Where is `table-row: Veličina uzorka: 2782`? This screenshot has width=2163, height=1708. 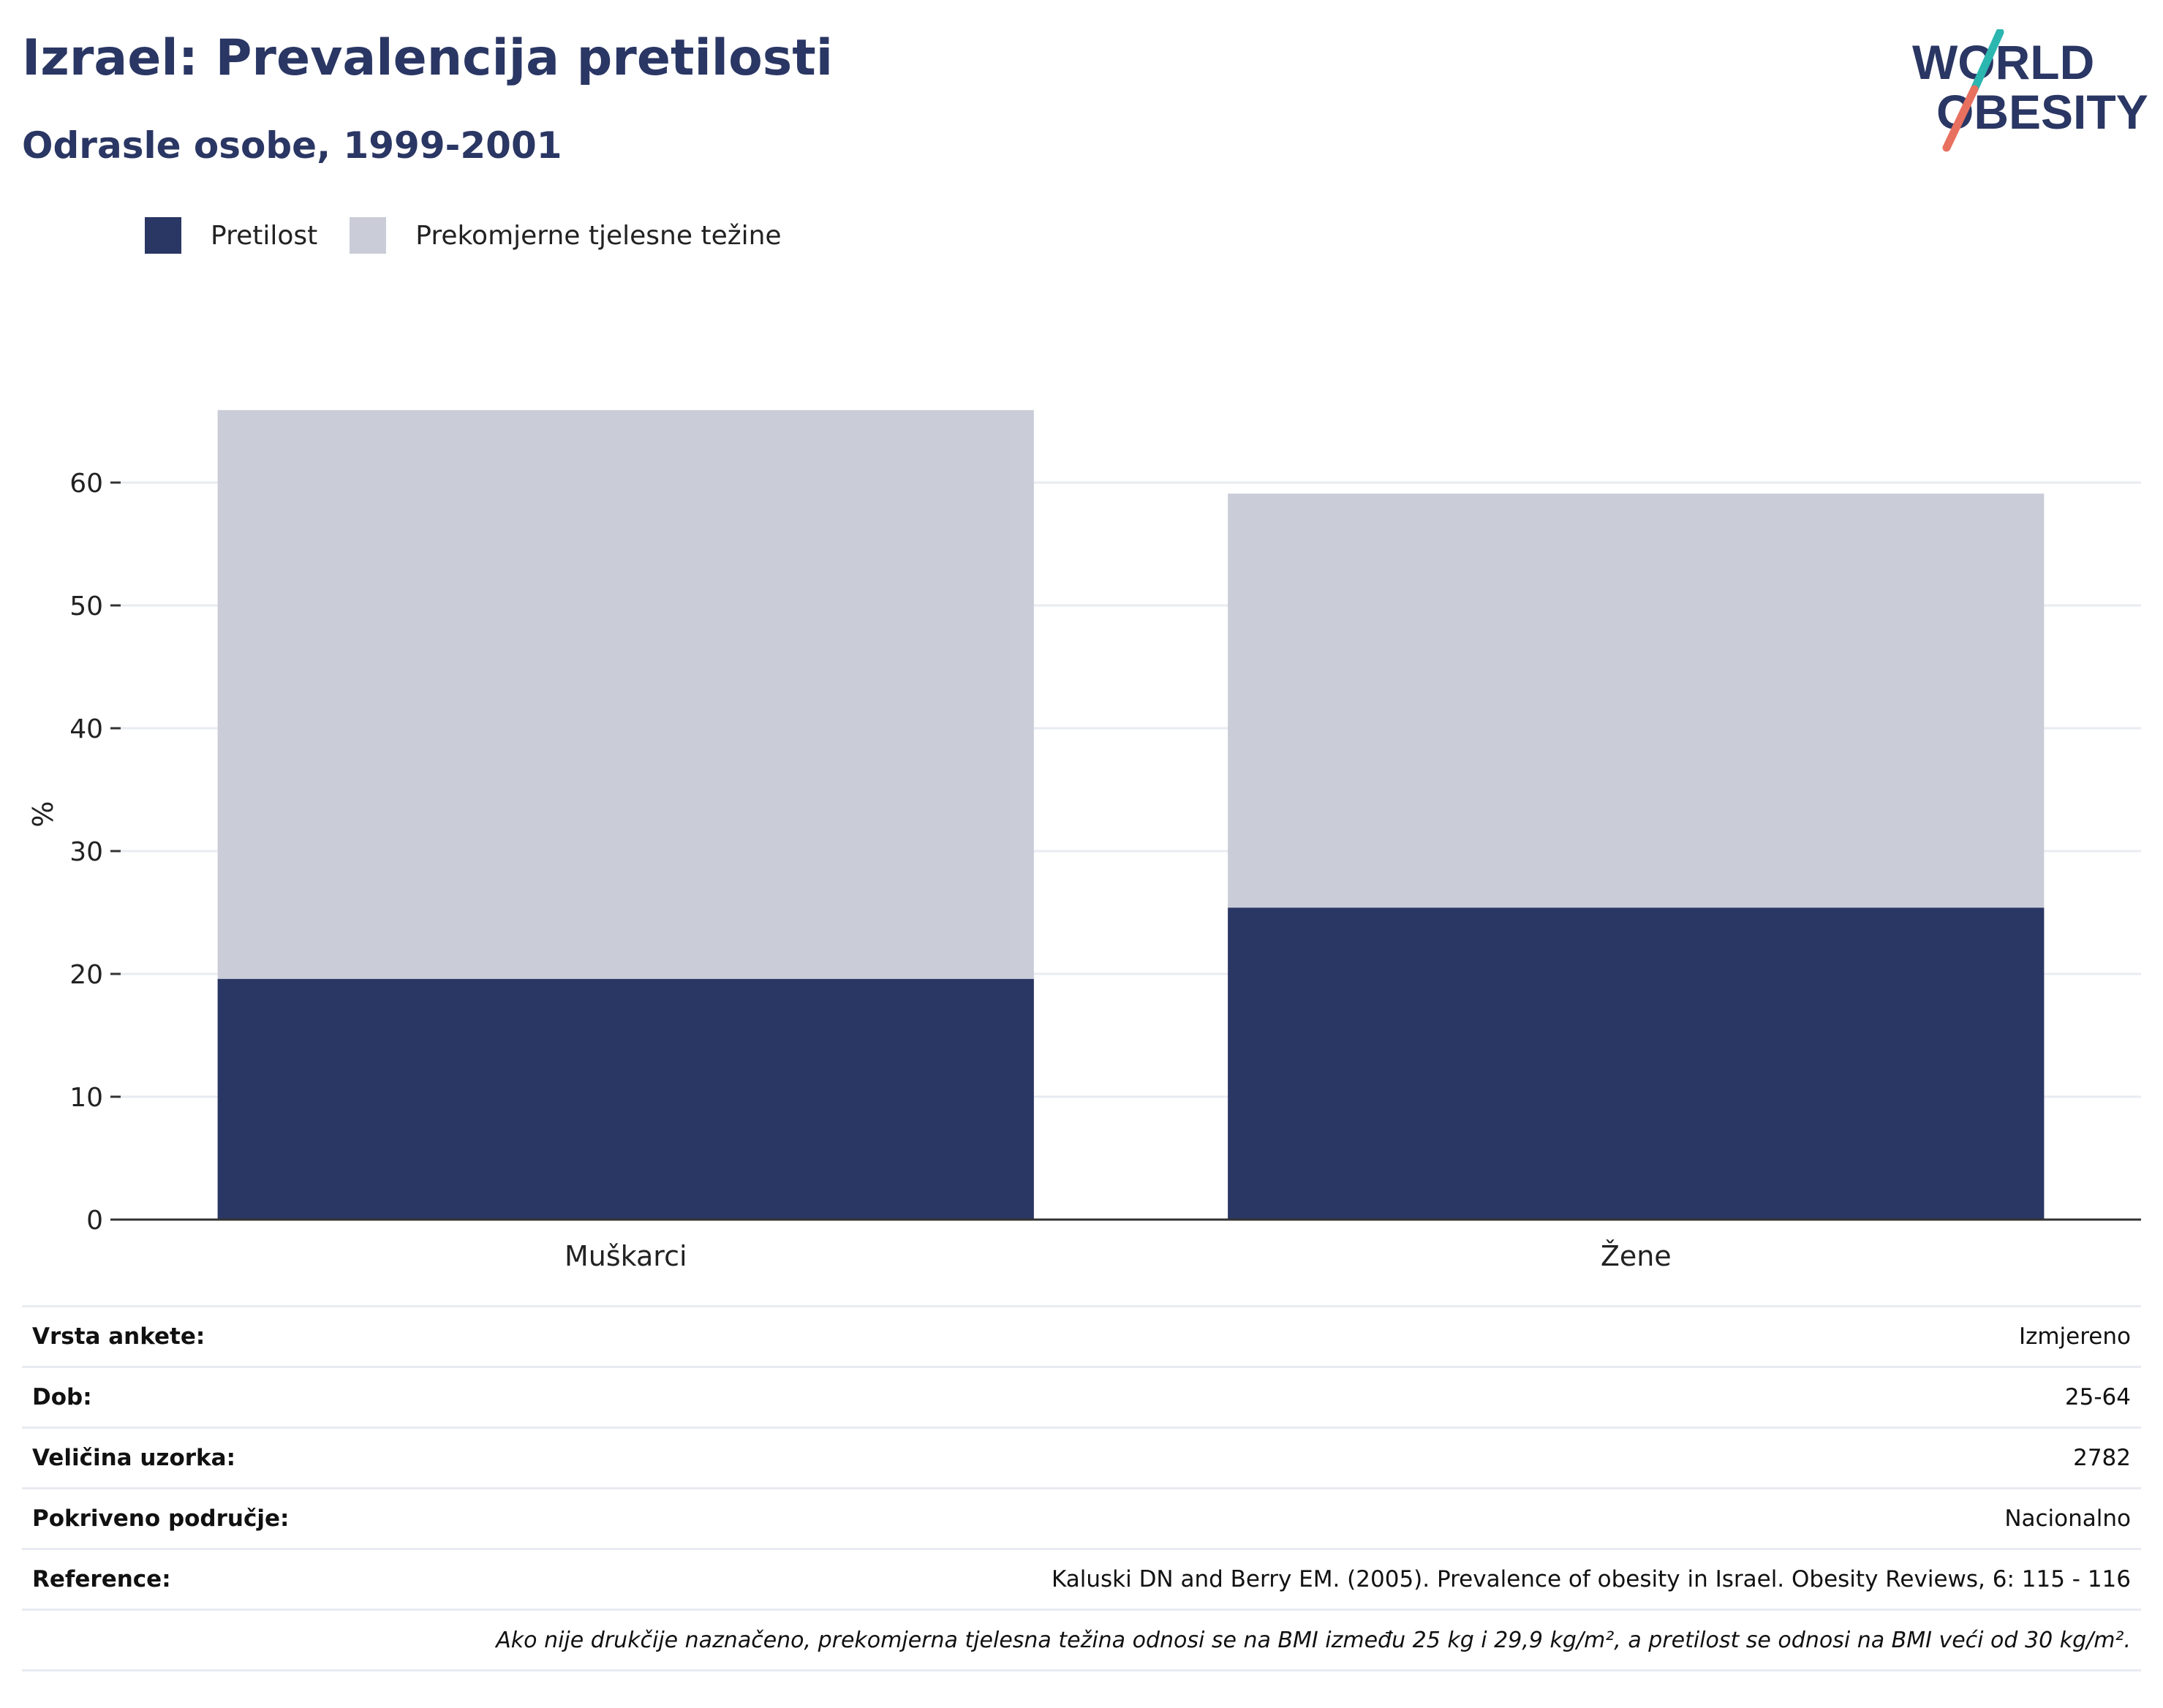 table-row: Veličina uzorka: 2782 is located at coordinates (1081, 1458).